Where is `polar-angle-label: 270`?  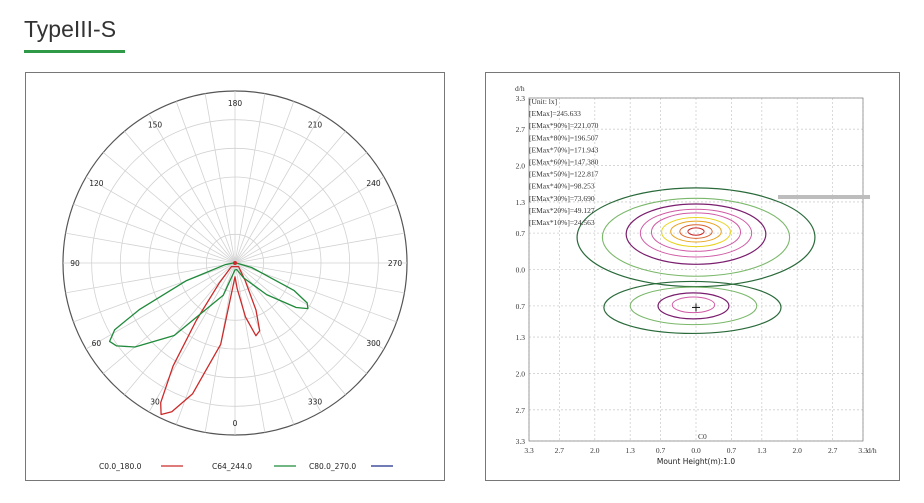
polar-angle-label: 270 is located at coordinates (395, 263).